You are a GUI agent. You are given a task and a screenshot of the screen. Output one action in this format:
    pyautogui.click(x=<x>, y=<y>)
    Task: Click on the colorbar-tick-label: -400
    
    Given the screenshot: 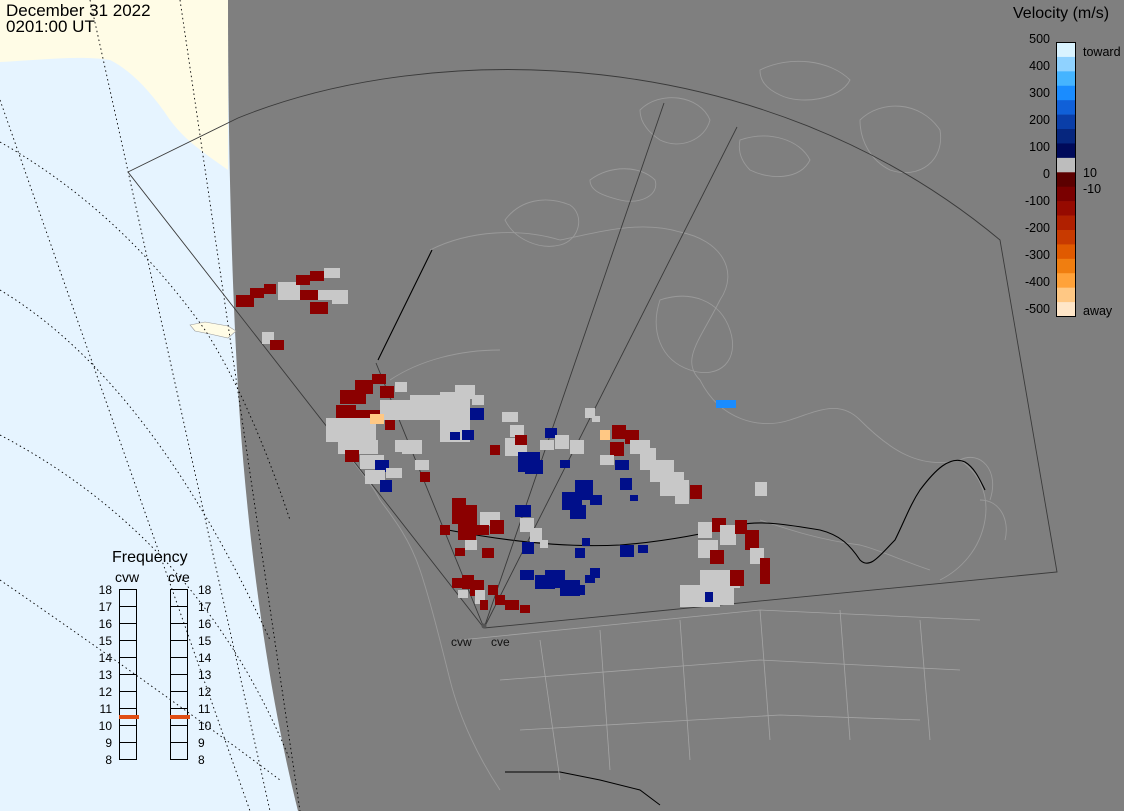 What is the action you would take?
    pyautogui.click(x=1037, y=282)
    